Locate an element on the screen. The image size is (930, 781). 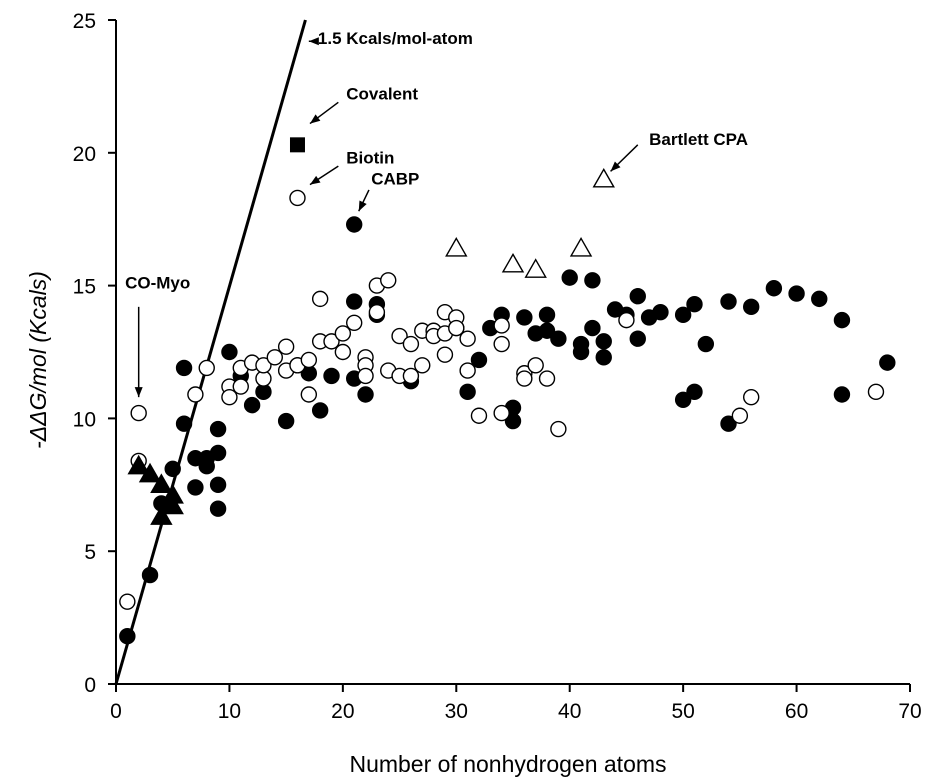
x-tick-label: 40 is located at coordinates (569, 711).